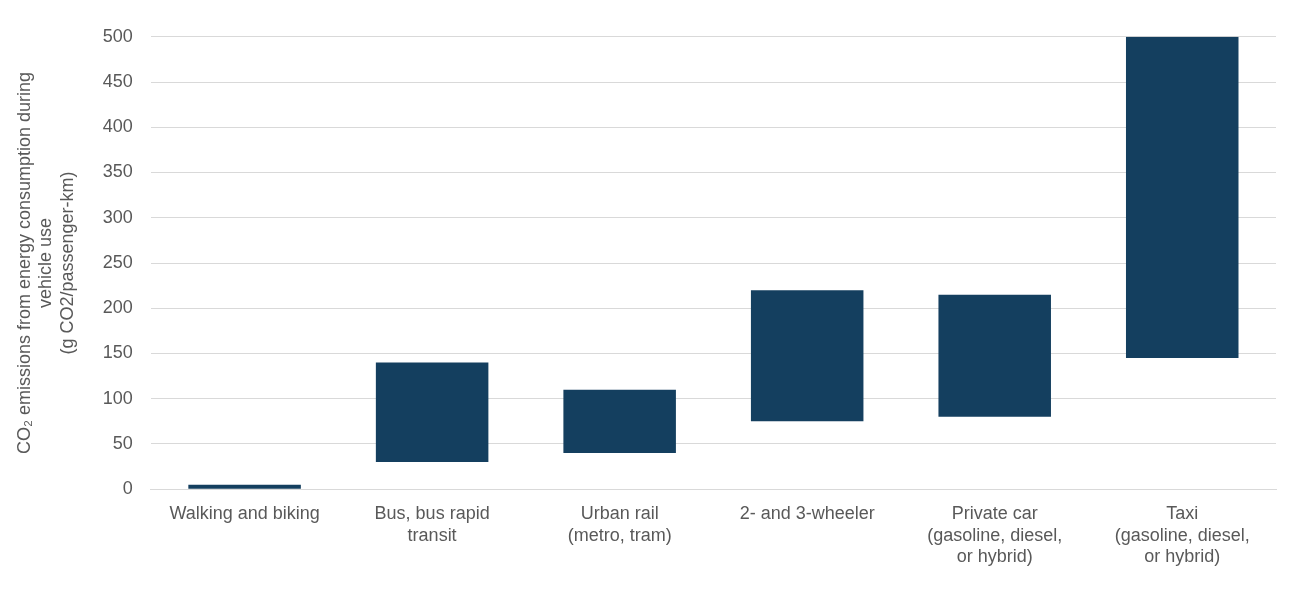 This screenshot has height=590, width=1294. What do you see at coordinates (432, 523) in the screenshot?
I see `x-tick-label: Bus, bus rapid transit` at bounding box center [432, 523].